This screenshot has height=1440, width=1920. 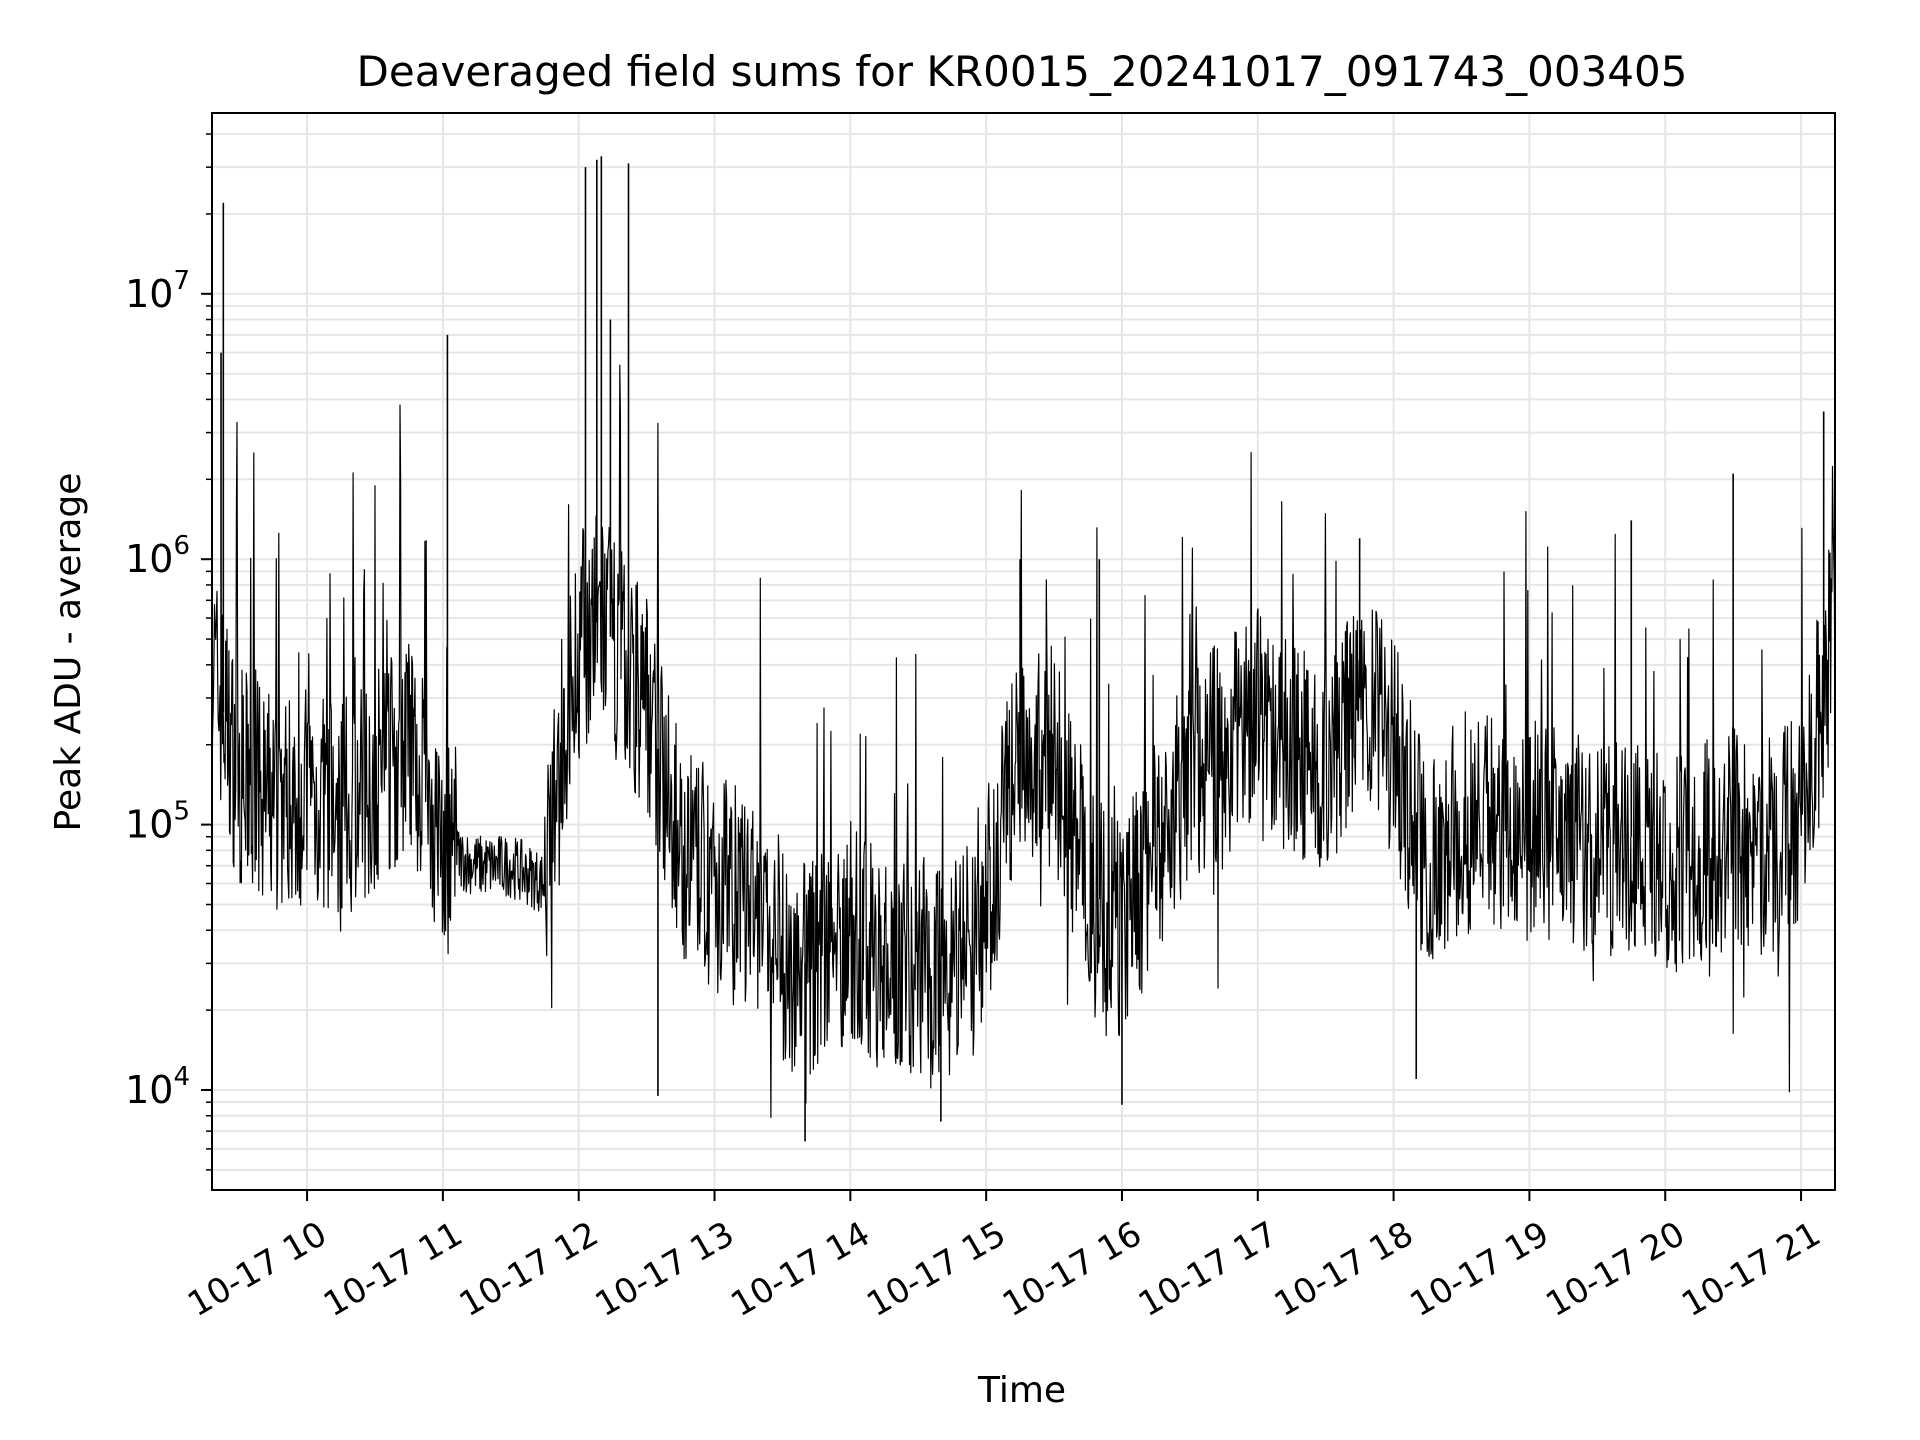 What do you see at coordinates (157, 1087) in the screenshot?
I see `y-tick-label: 10⁴` at bounding box center [157, 1087].